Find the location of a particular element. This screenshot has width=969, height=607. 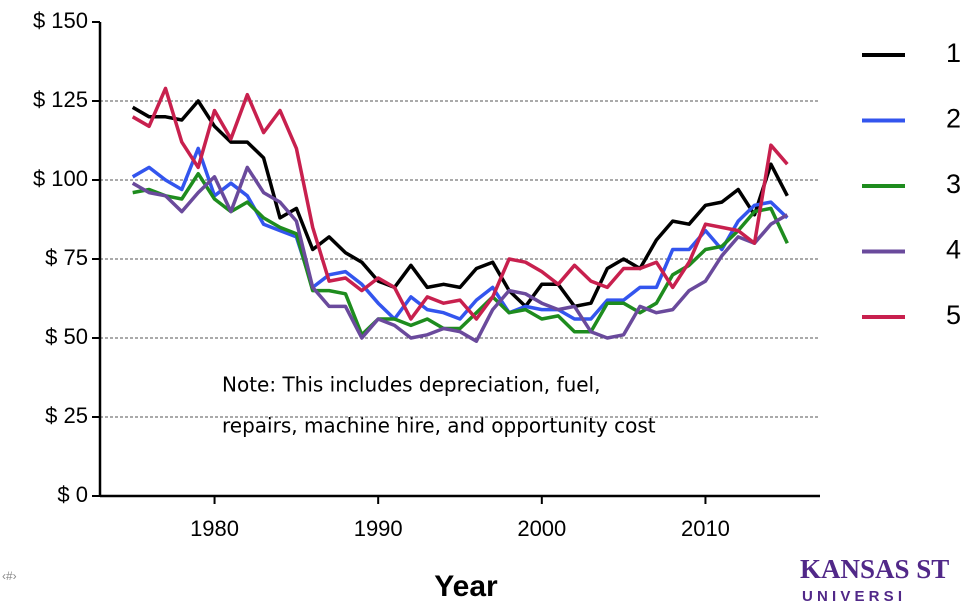

y-tick-label: $ 50 is located at coordinates (66, 336).